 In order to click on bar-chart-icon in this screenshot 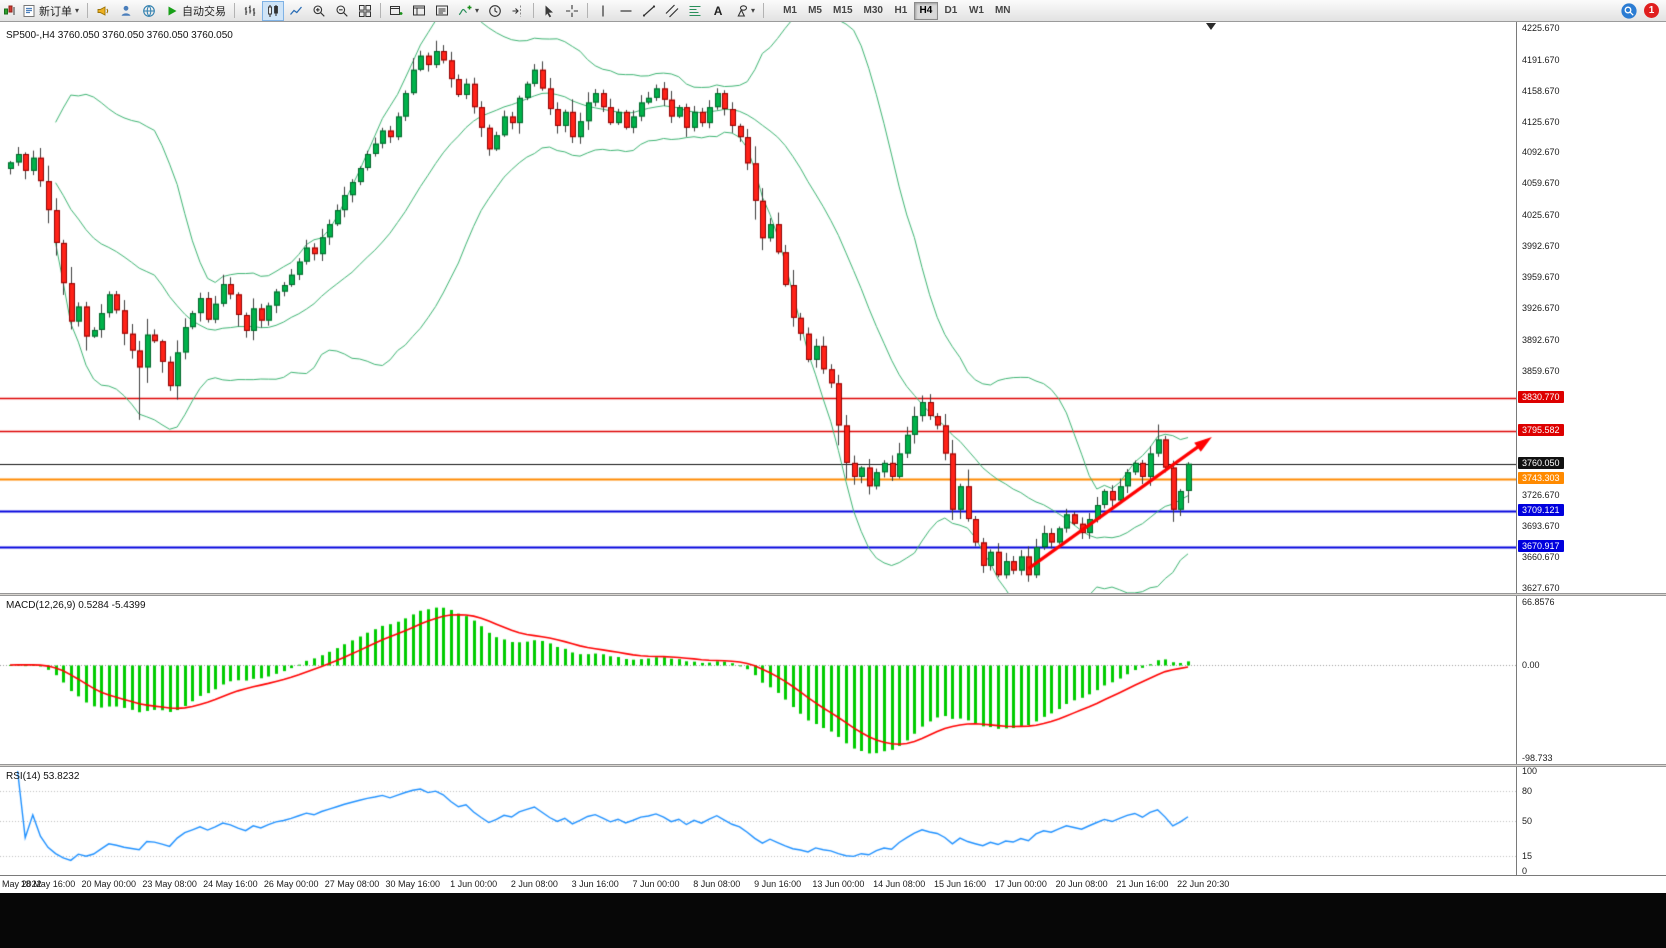, I will do `click(250, 10)`.